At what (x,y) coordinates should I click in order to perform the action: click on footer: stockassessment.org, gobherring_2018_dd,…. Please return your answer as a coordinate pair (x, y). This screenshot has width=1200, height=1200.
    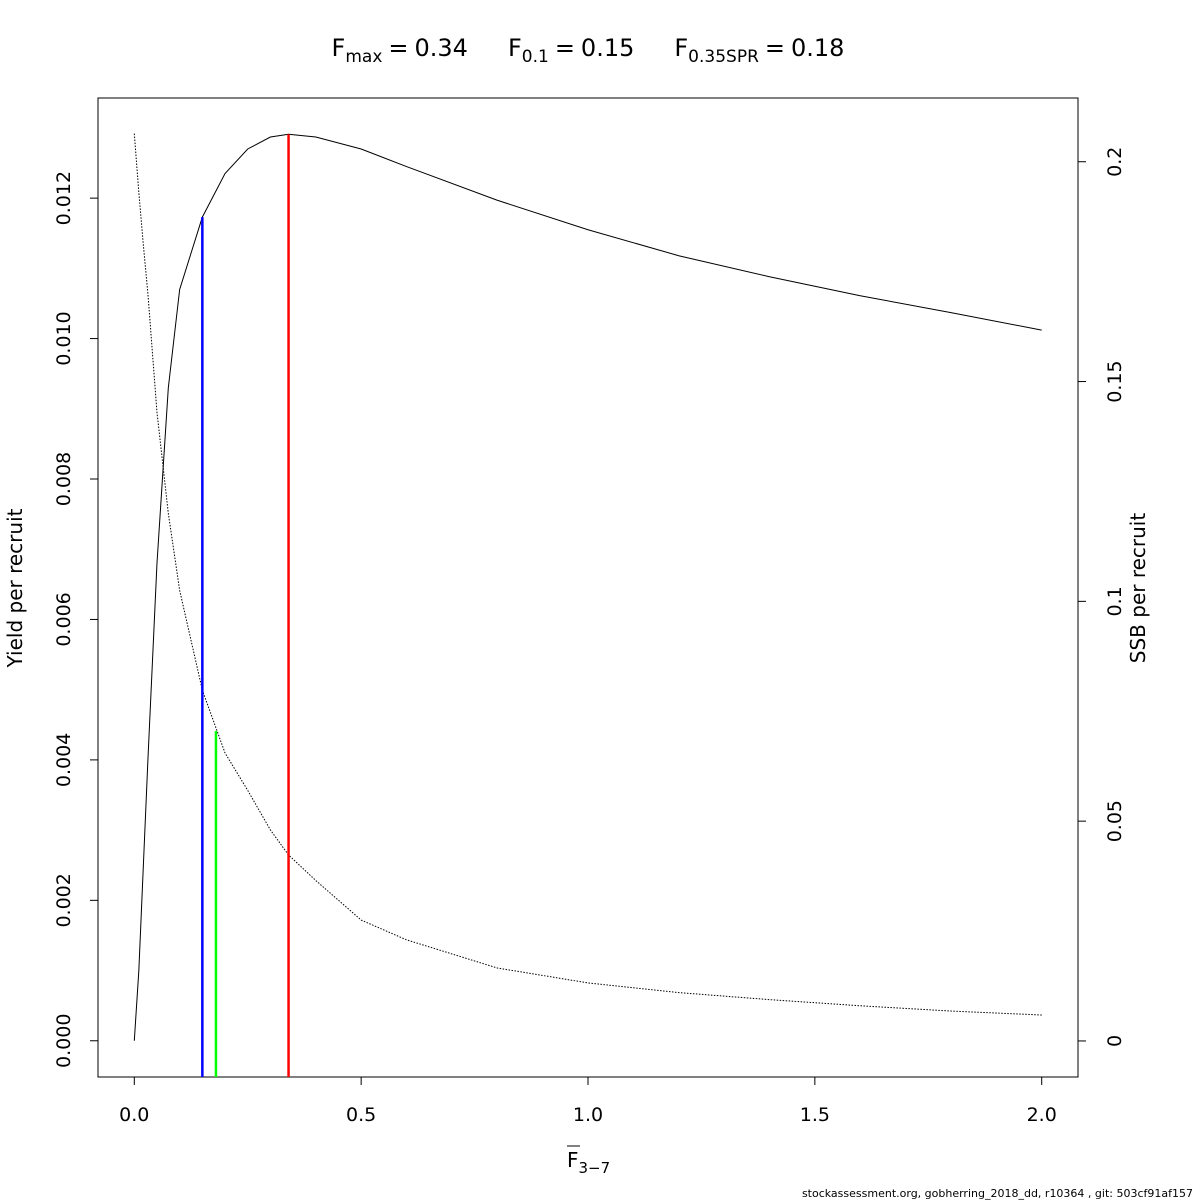
    Looking at the image, I should click on (997, 1193).